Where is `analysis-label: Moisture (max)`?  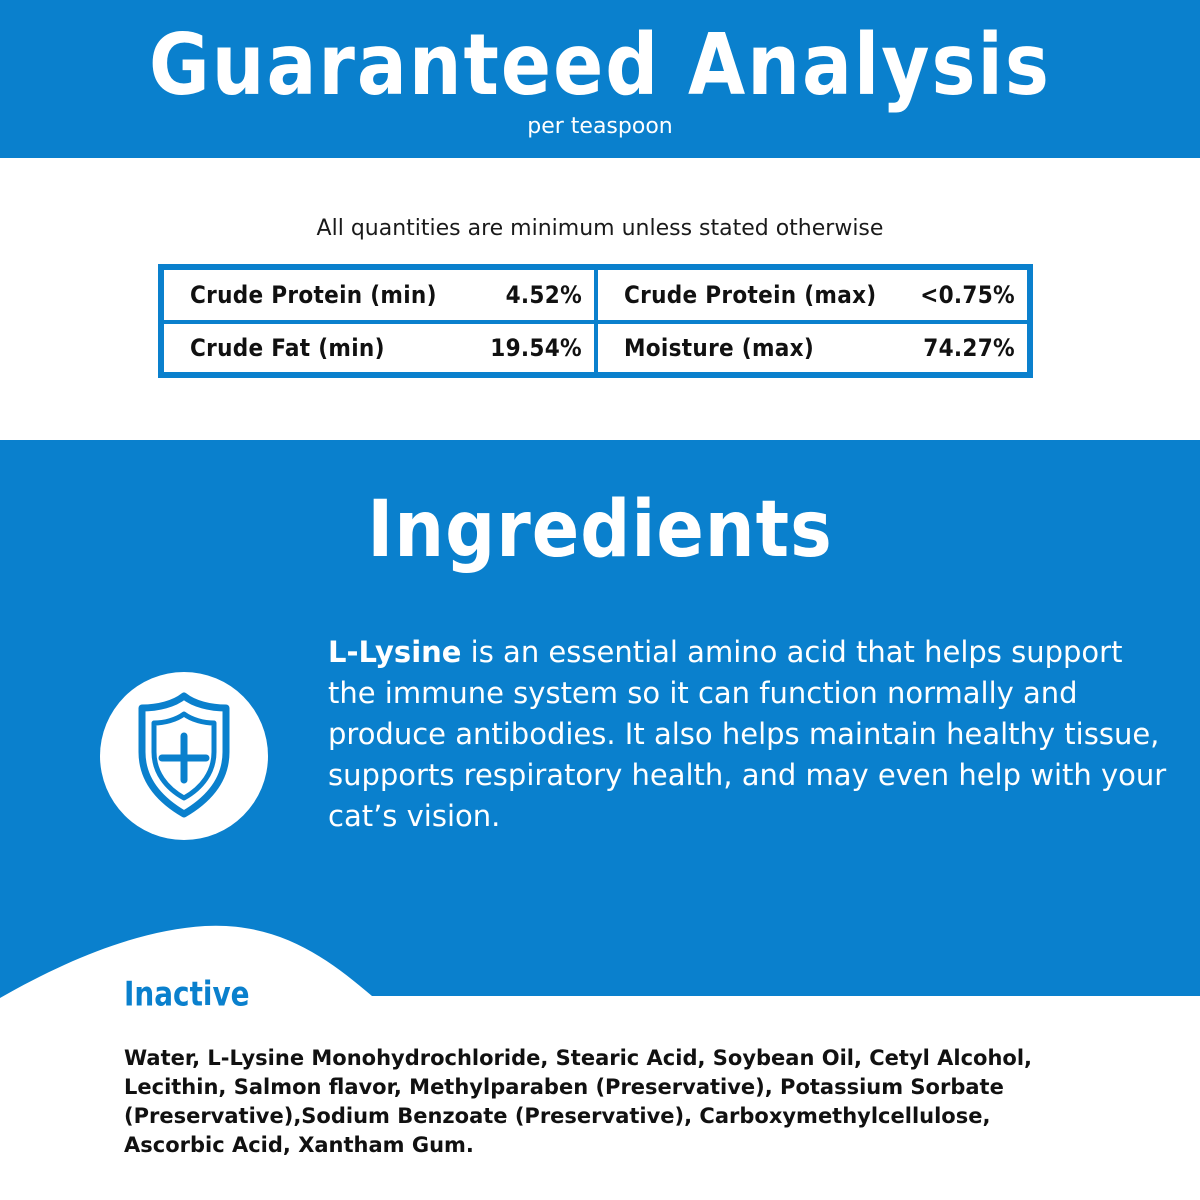 analysis-label: Moisture (max) is located at coordinates (719, 348).